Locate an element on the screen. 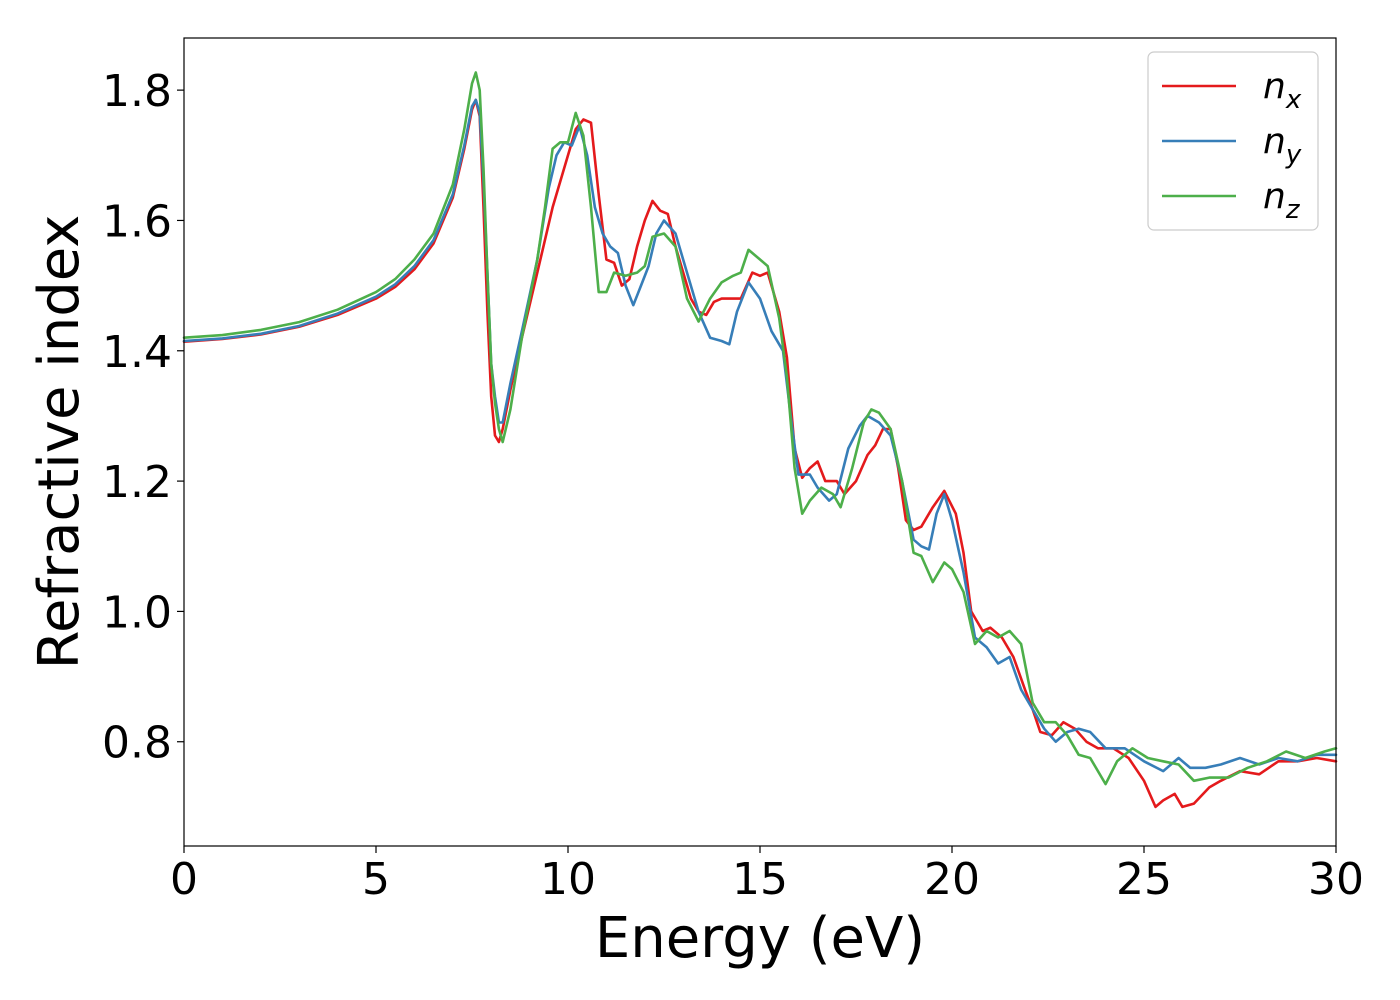  x-tick-label: 5 is located at coordinates (376, 879).